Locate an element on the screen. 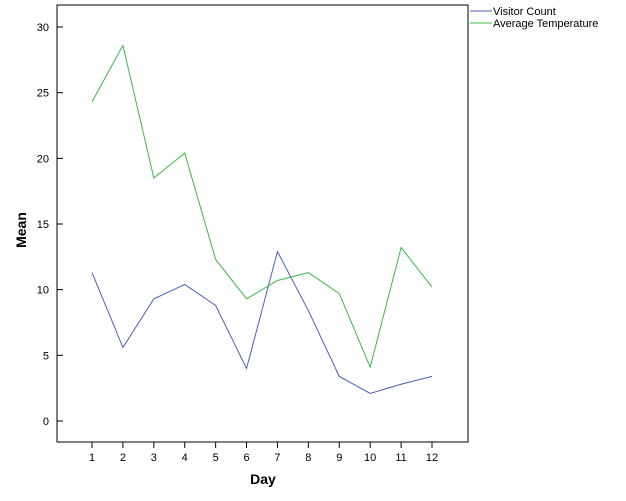  y-tick-label: 0 is located at coordinates (46, 422).